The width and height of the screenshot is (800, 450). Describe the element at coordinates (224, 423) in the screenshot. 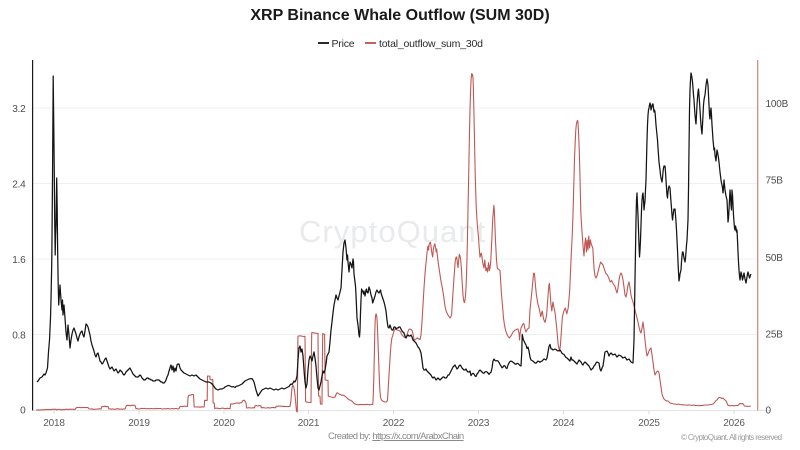

I see `svg-text: 2020` at that location.